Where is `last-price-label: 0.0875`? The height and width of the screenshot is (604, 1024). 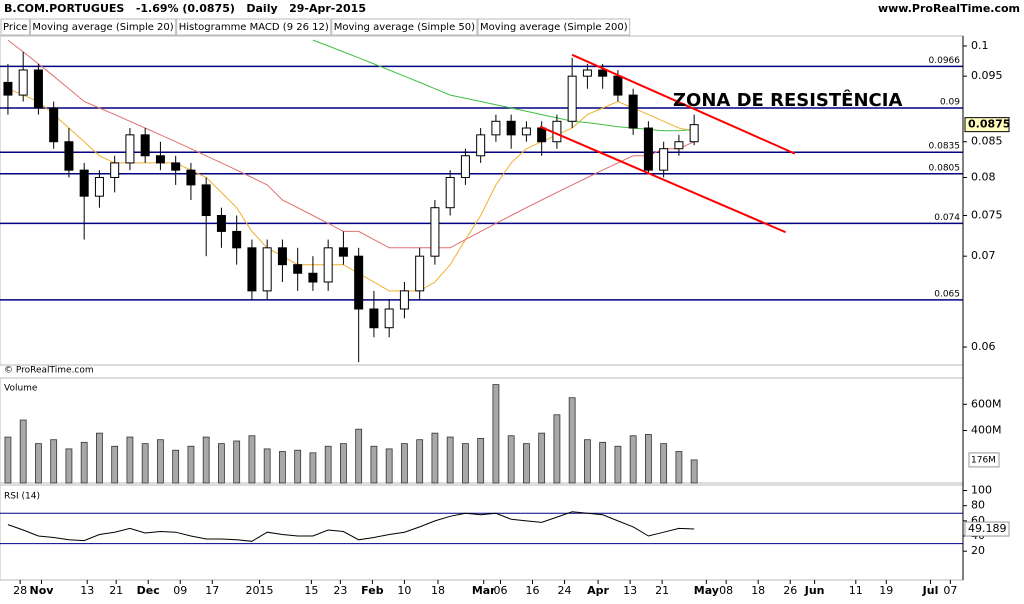 last-price-label: 0.0875 is located at coordinates (989, 124).